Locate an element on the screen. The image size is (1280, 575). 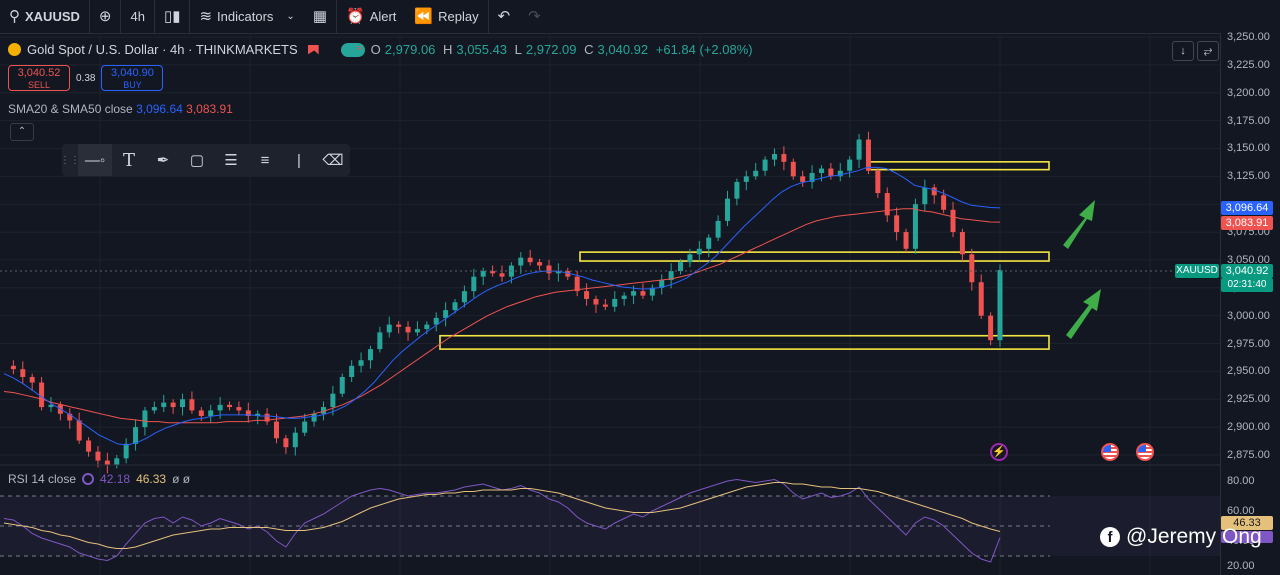
high-value: 3,055.43 is located at coordinates (482, 49).